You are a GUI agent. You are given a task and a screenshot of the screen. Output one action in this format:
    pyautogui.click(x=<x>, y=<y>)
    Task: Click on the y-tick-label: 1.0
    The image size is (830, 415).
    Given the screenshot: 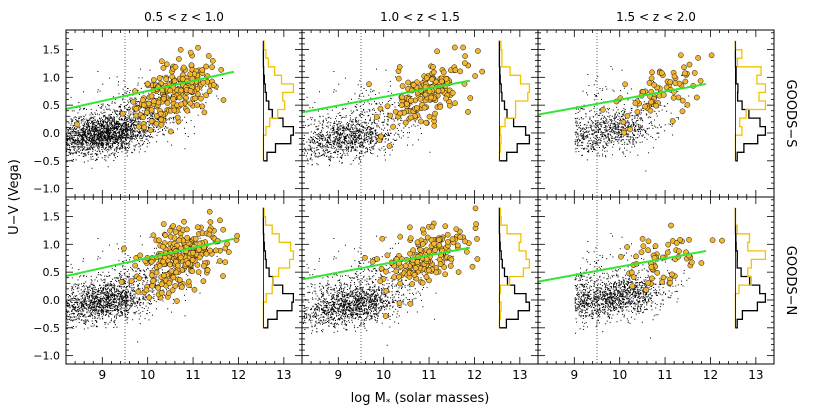 What is the action you would take?
    pyautogui.click(x=52, y=244)
    